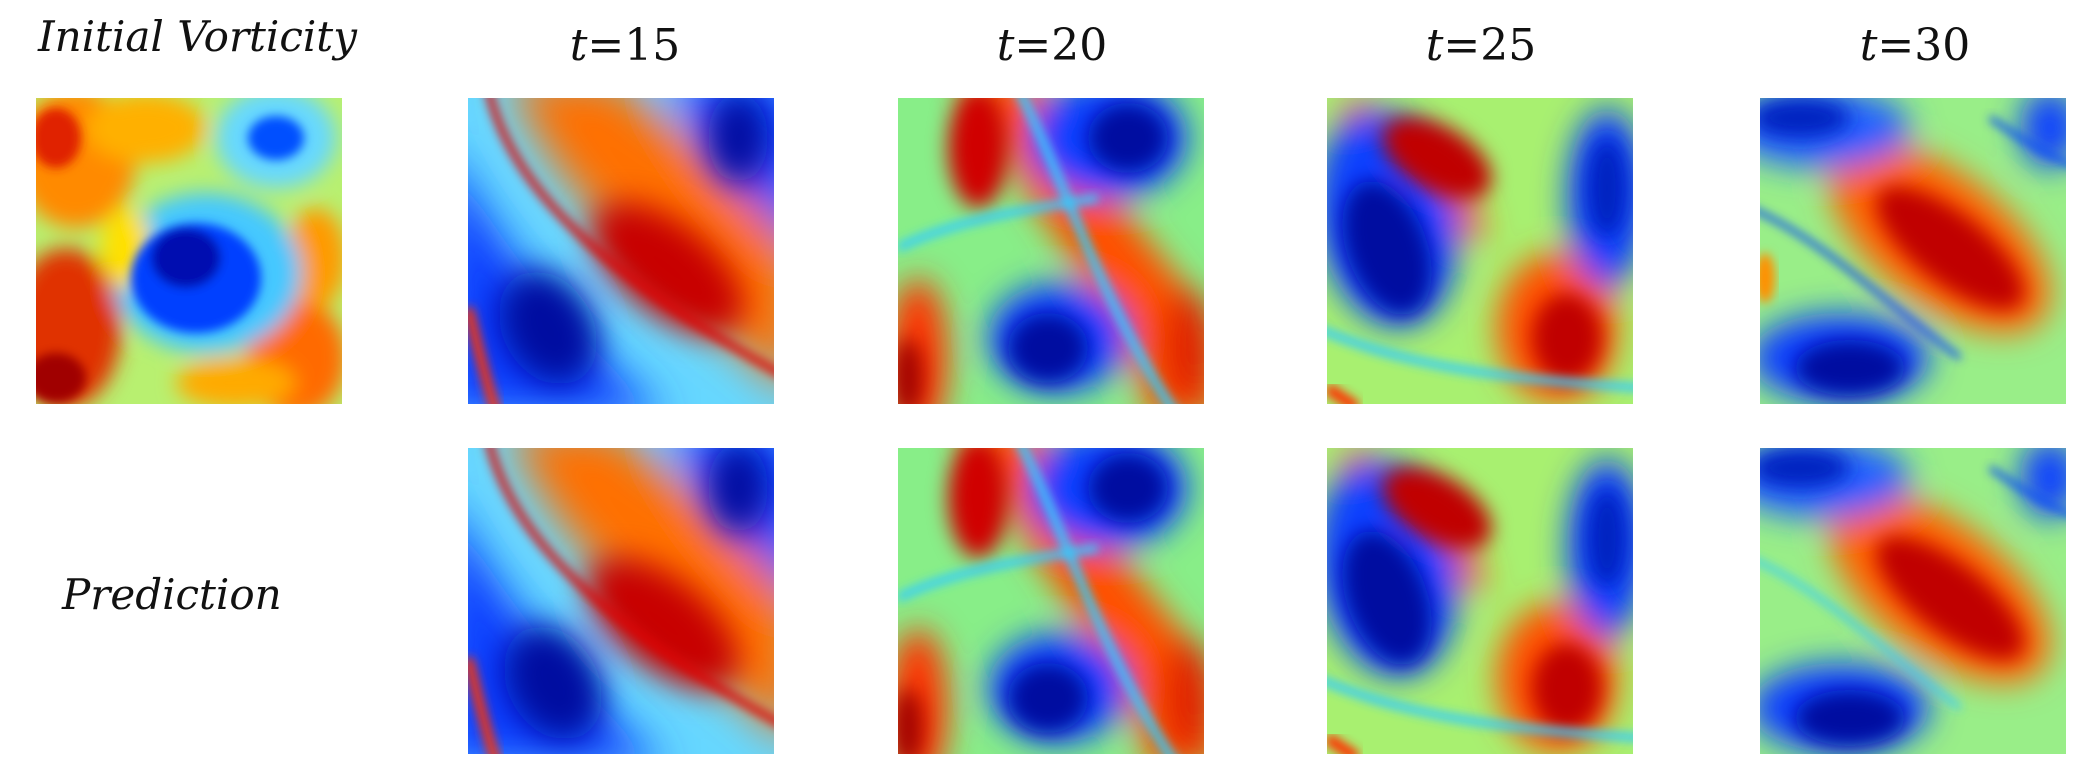 The image size is (2080, 763). What do you see at coordinates (197, 36) in the screenshot?
I see `initial-vorticity-label: Initial Vorticity` at bounding box center [197, 36].